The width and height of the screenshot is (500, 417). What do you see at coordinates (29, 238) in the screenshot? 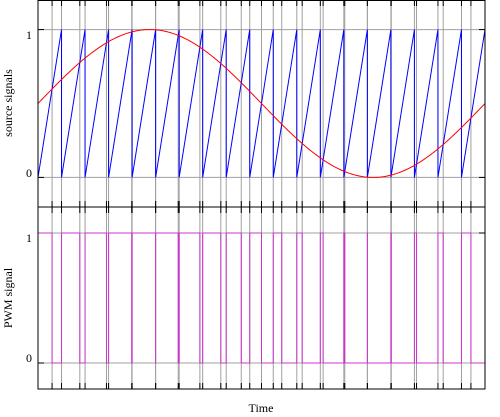
I see `bottom-y-tick-label-1: 1` at bounding box center [29, 238].